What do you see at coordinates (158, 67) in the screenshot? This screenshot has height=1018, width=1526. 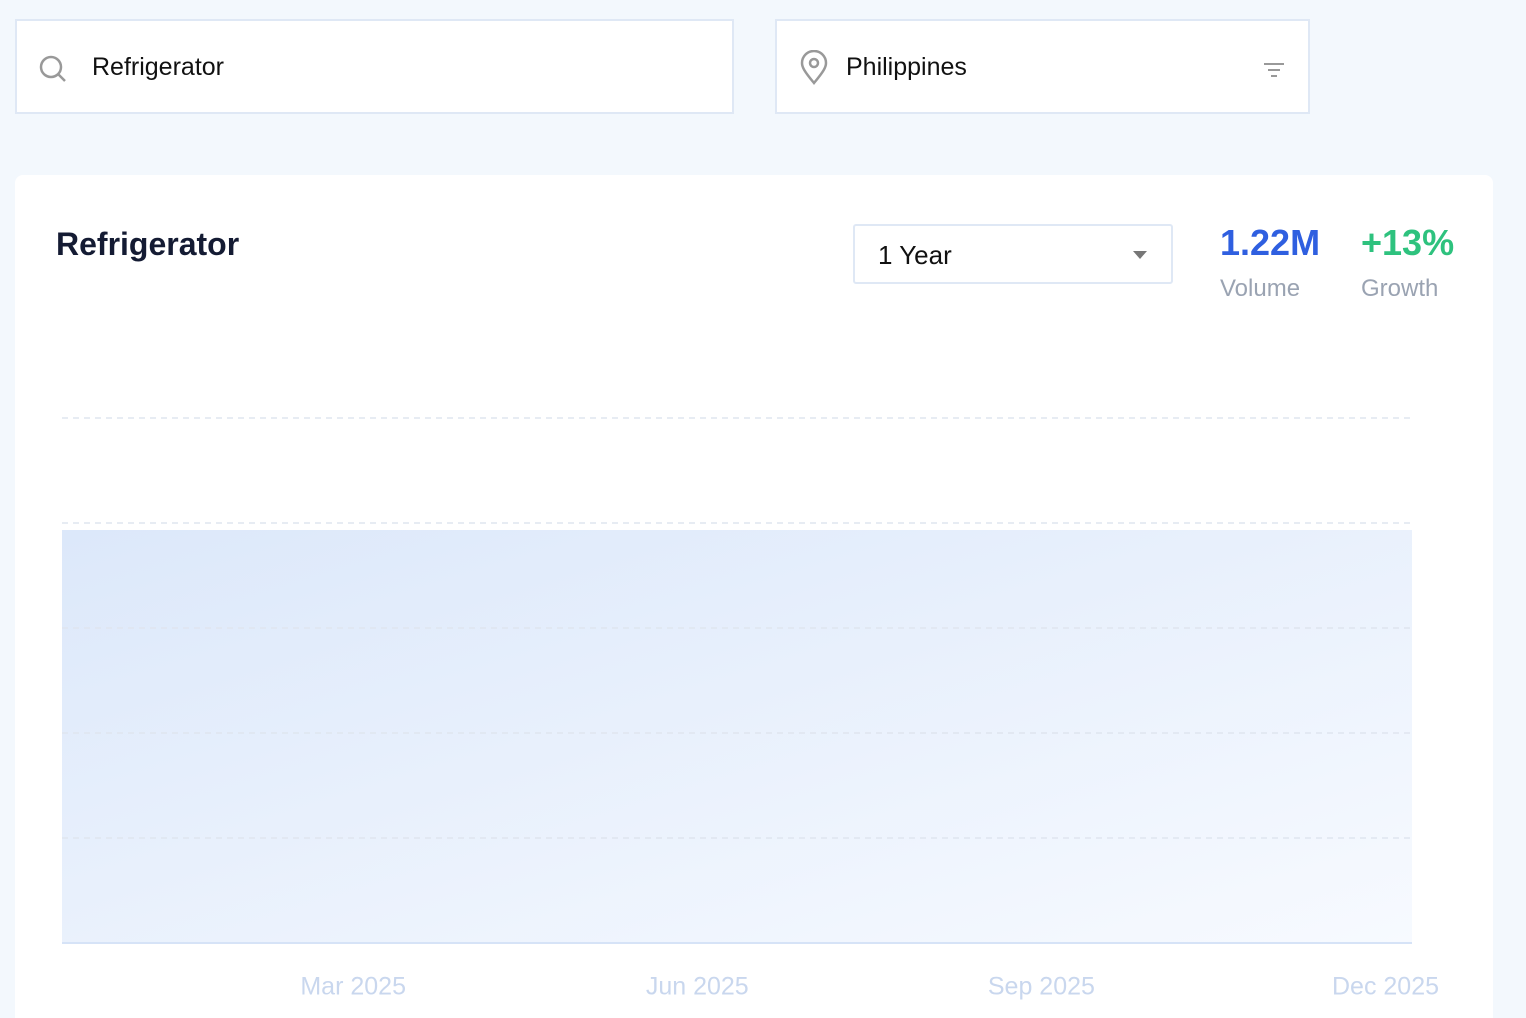 I see `search-query: Refrigerator` at bounding box center [158, 67].